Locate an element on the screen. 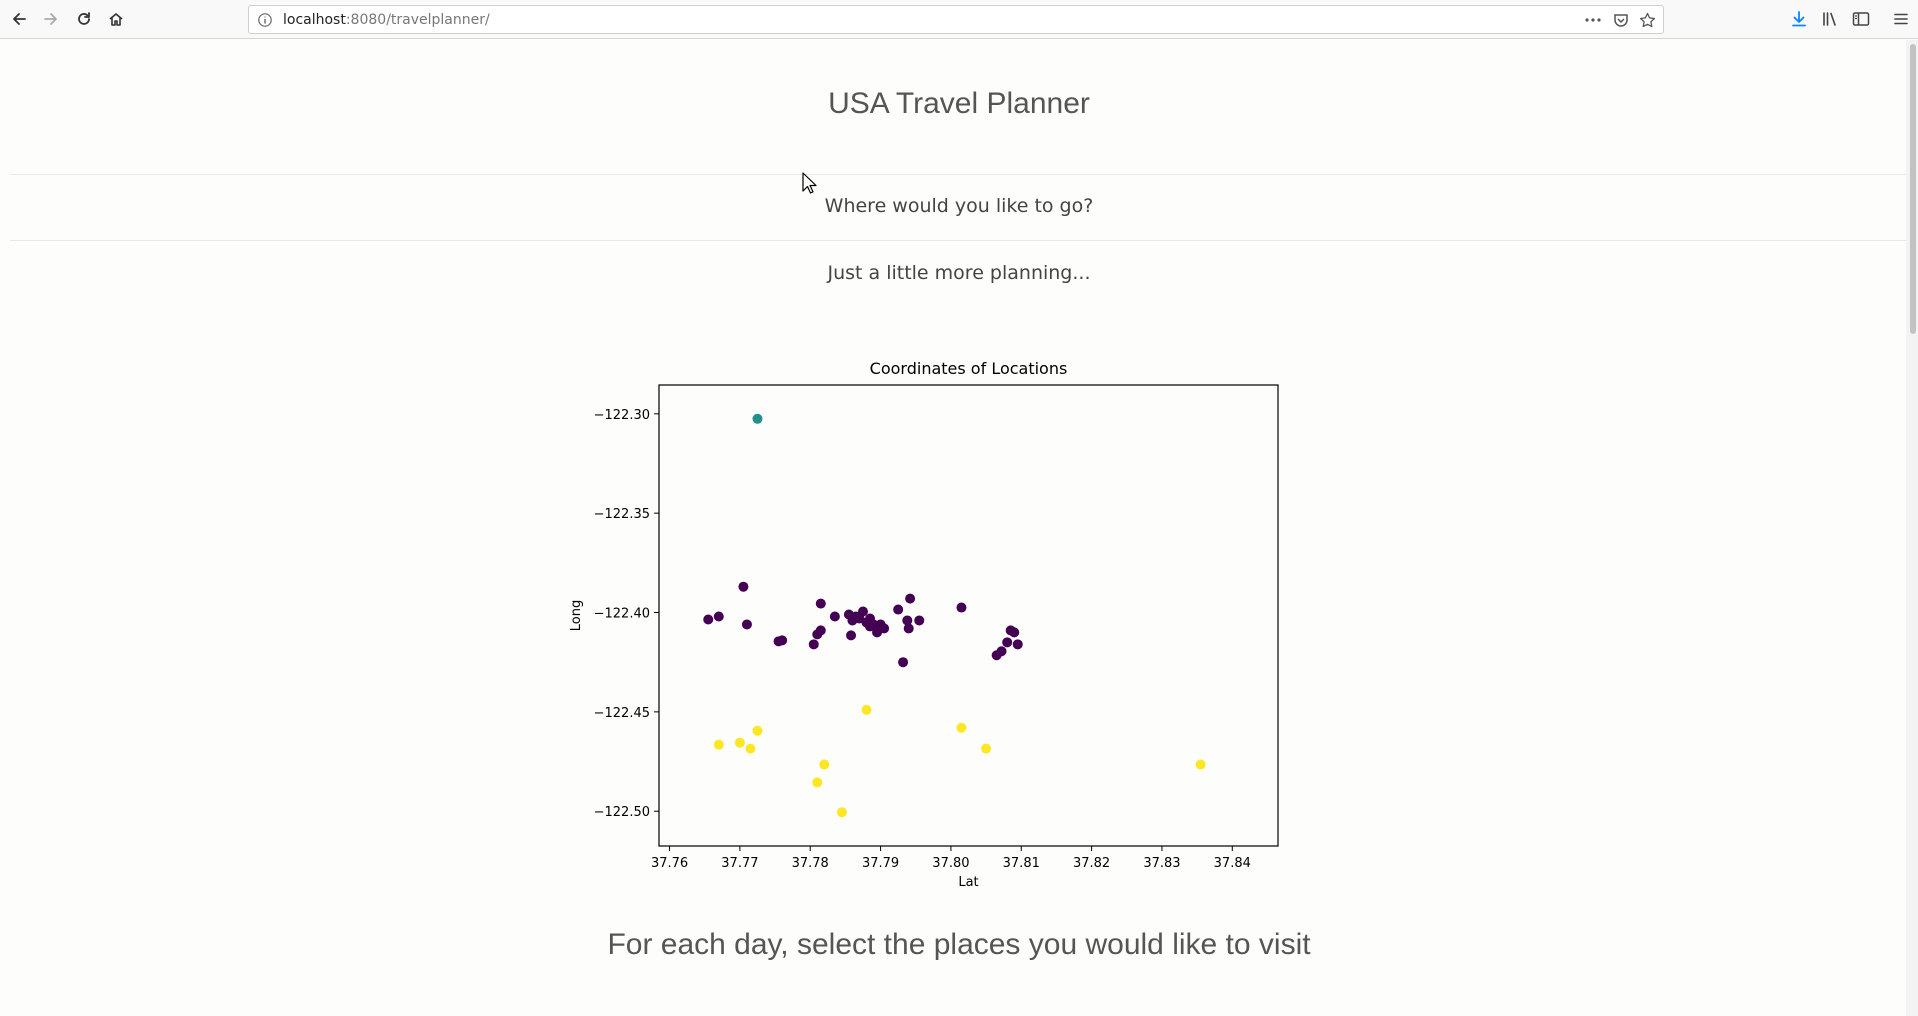 The image size is (1918, 1016). hamburger-menu-icon is located at coordinates (1901, 19).